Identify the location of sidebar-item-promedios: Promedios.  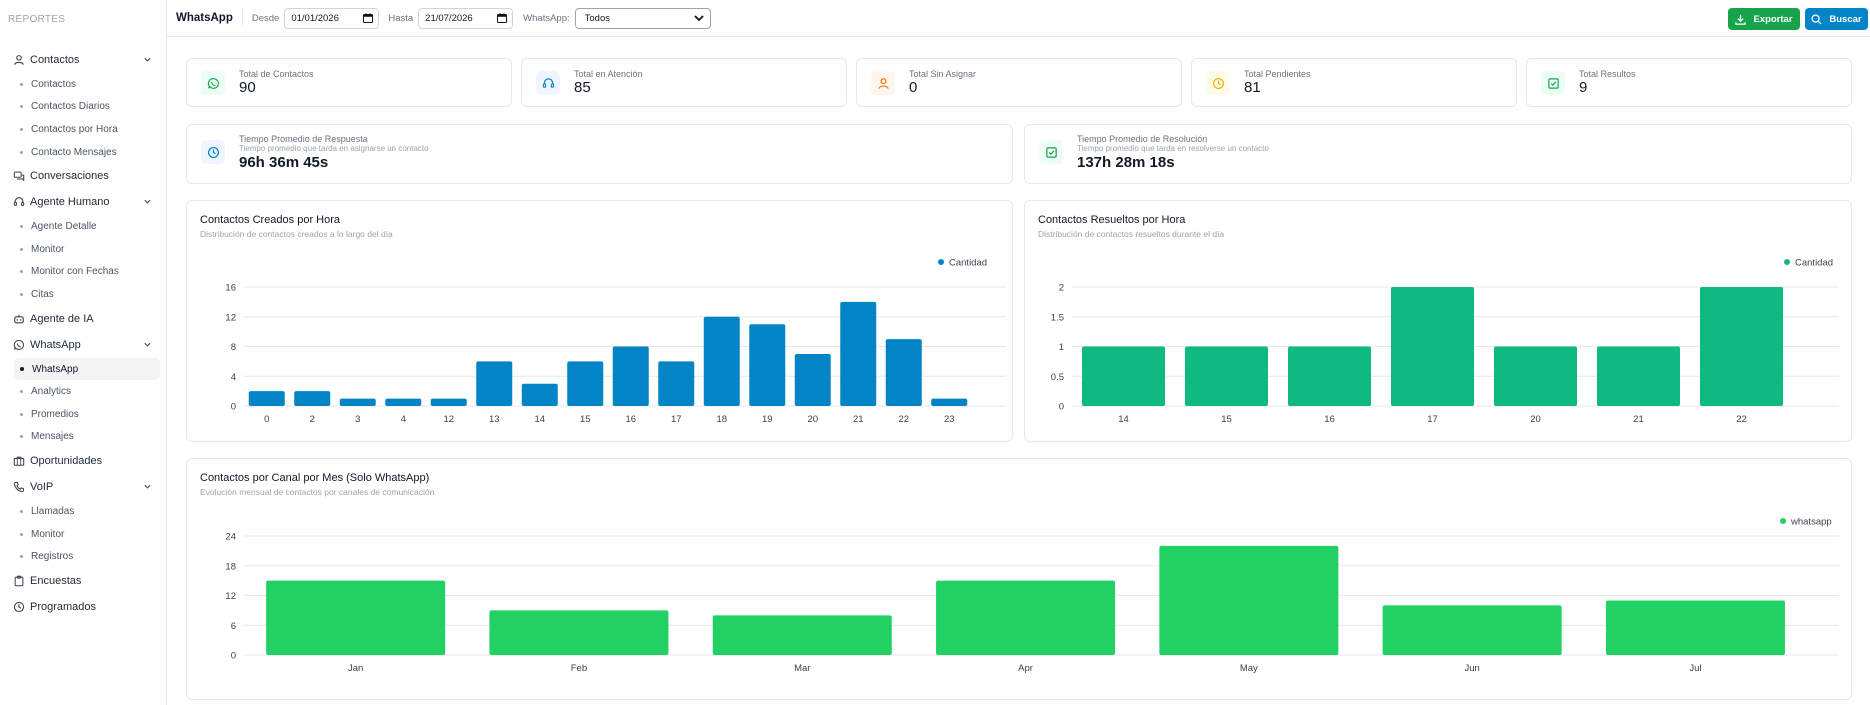
(80, 414).